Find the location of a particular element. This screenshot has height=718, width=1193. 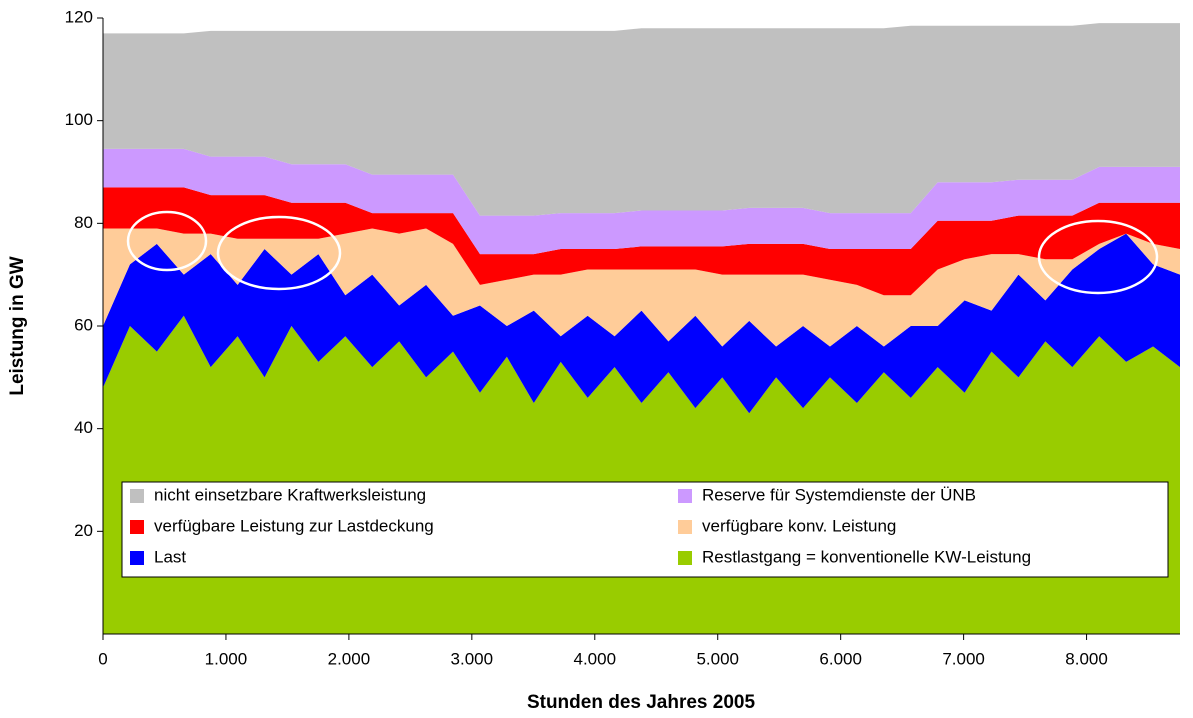

y-tick-label: 120 is located at coordinates (79, 16).